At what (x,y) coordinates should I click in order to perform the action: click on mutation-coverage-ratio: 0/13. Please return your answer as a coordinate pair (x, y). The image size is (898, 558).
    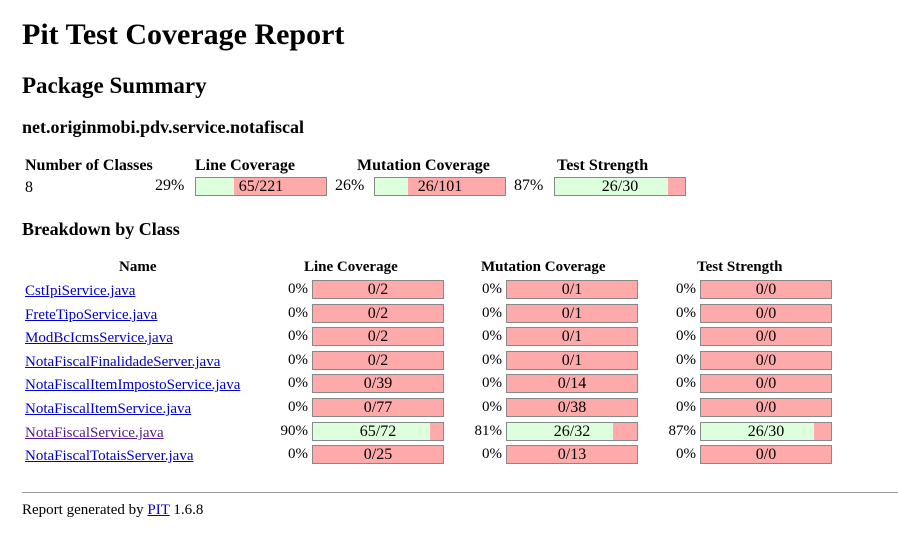
    Looking at the image, I should click on (572, 454).